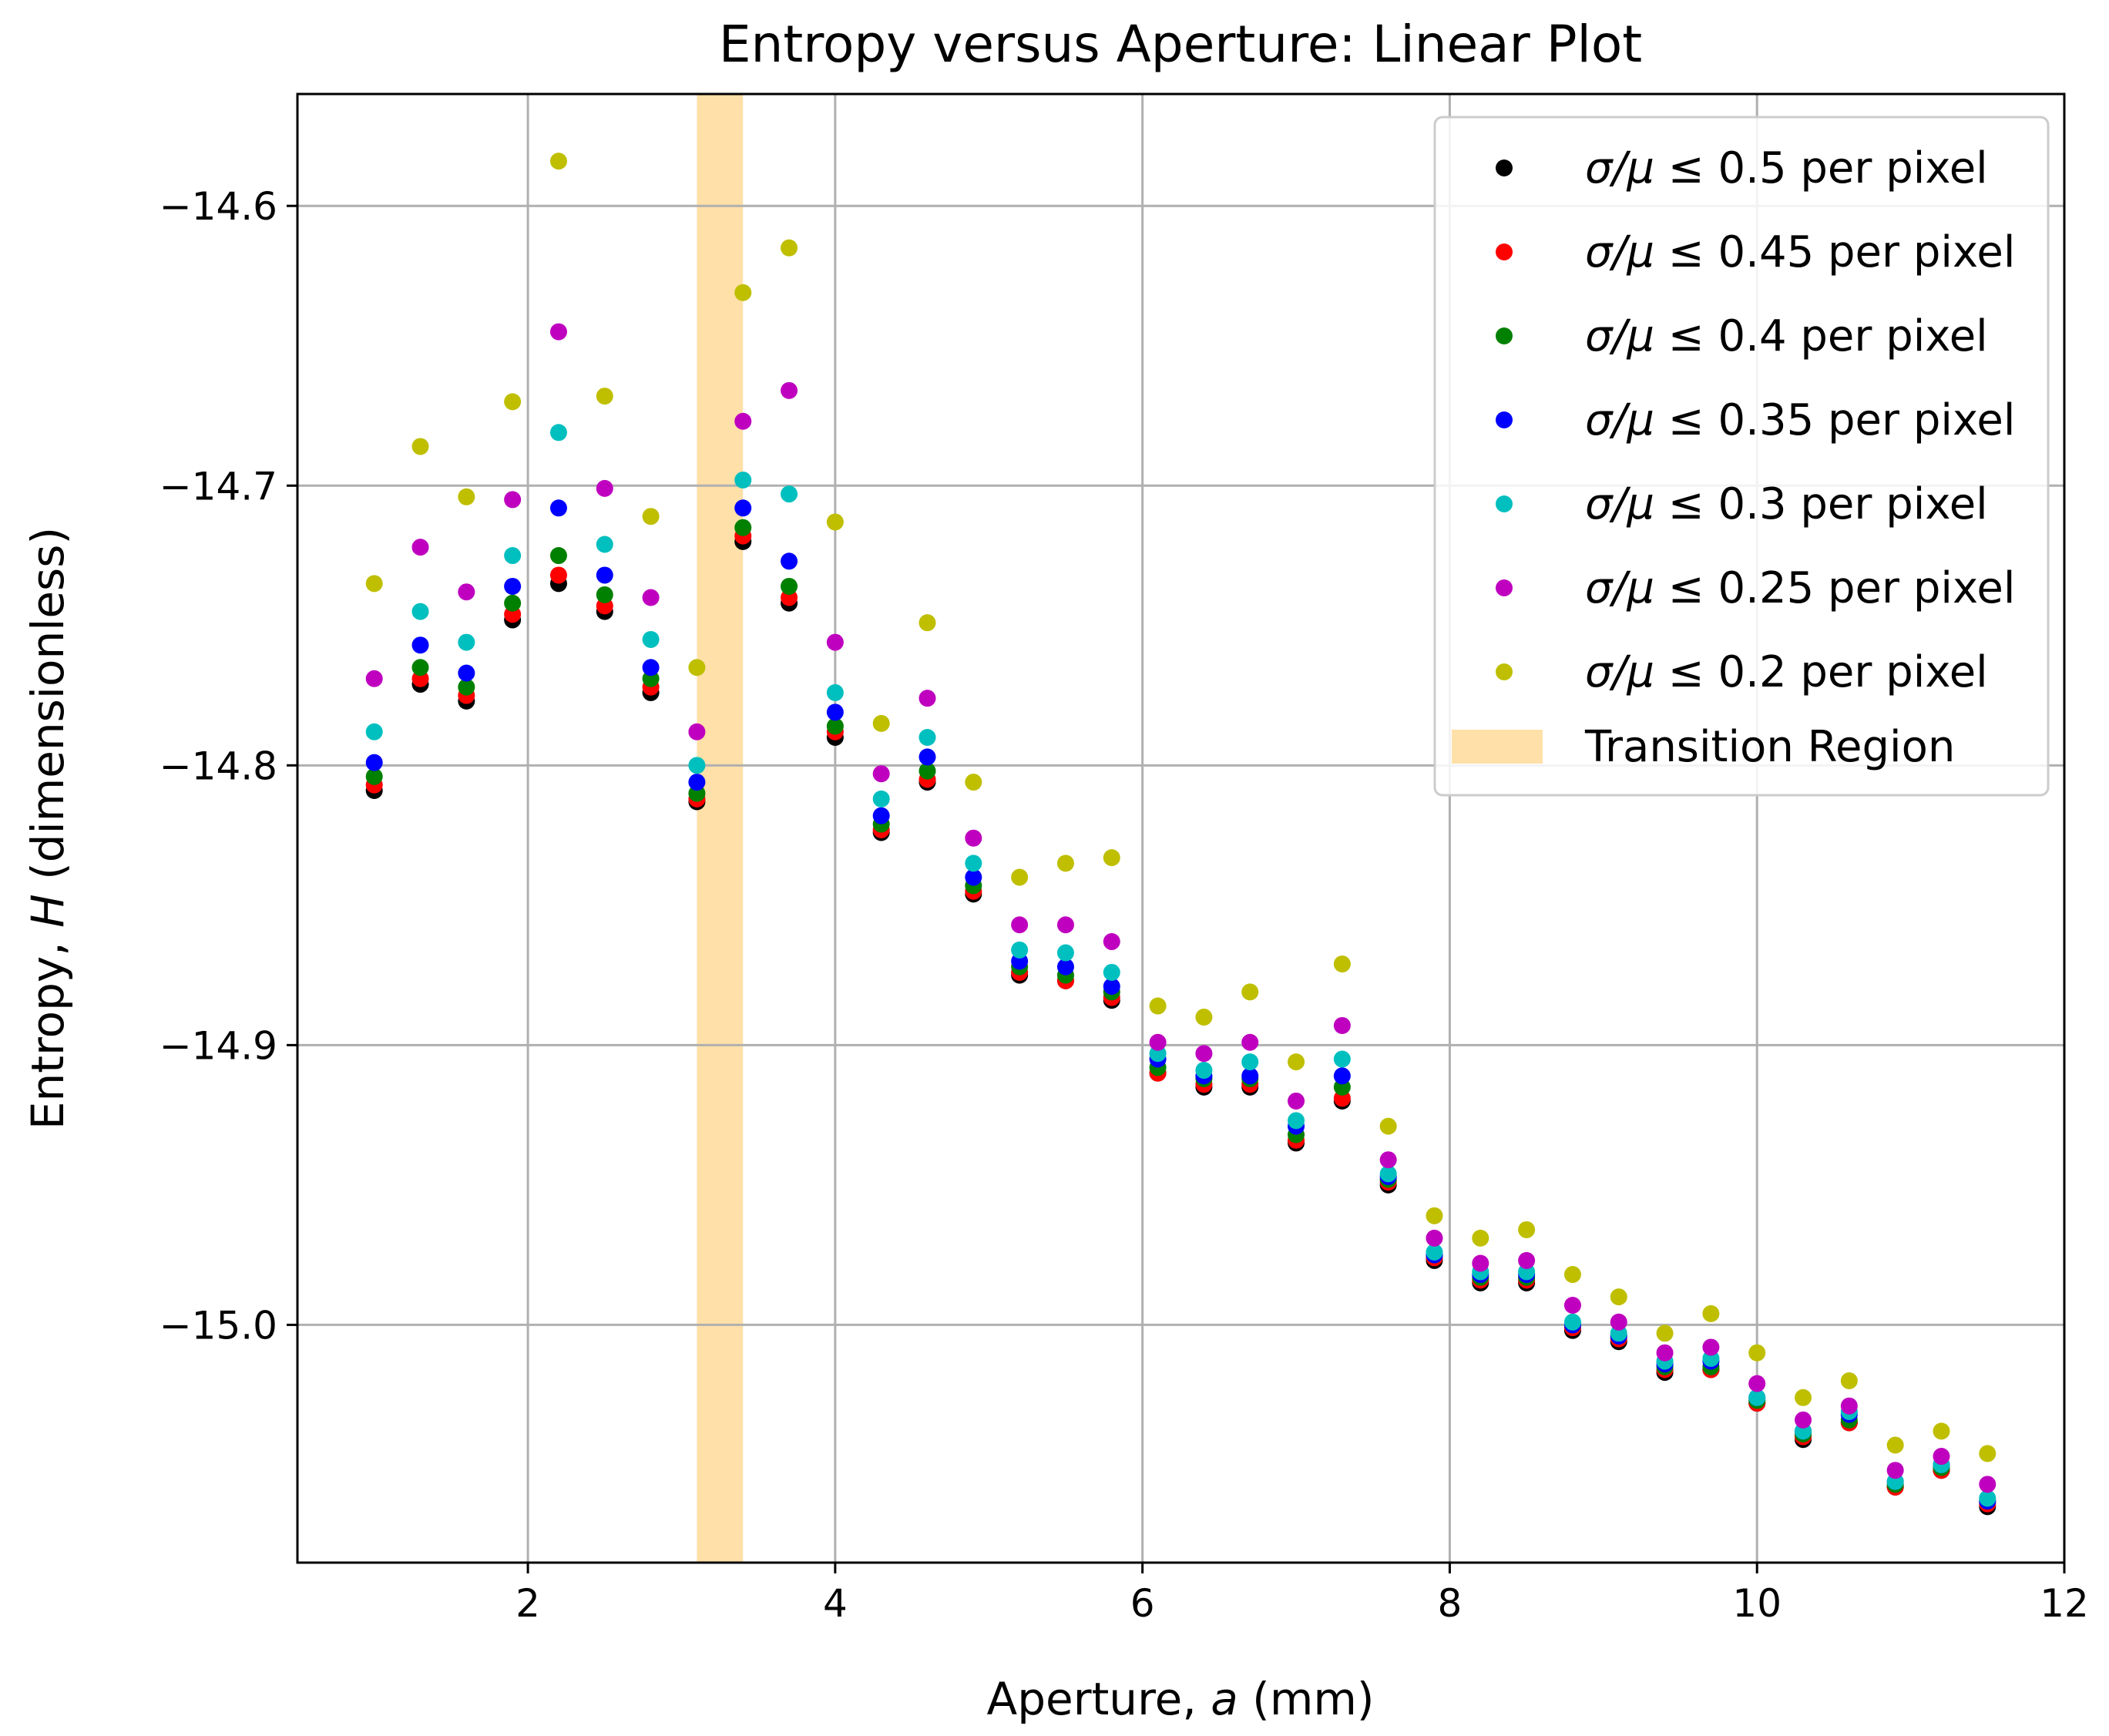  What do you see at coordinates (1497, 747) in the screenshot?
I see `legend-transition-swatch` at bounding box center [1497, 747].